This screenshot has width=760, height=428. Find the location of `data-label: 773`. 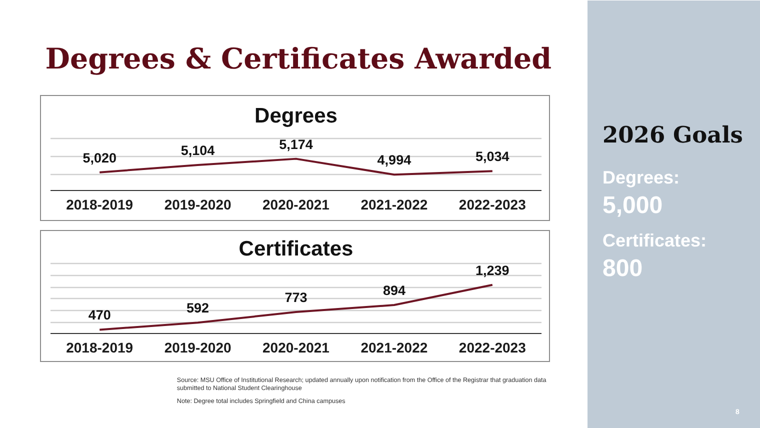

data-label: 773 is located at coordinates (296, 298).